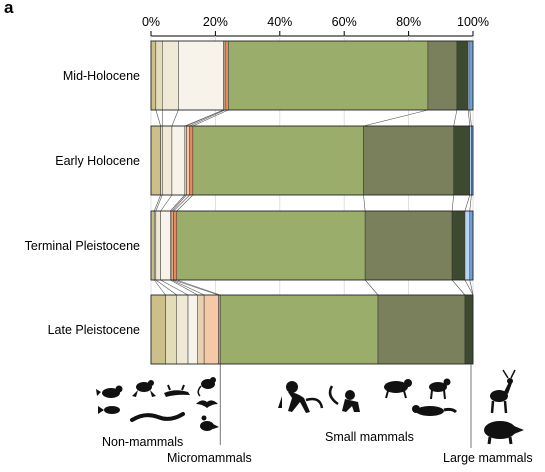  I want to click on group-label-large-mammals: Large mammals, so click(488, 458).